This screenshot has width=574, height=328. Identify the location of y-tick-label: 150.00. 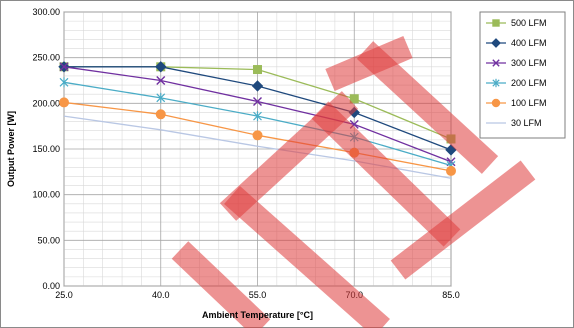
(46, 149).